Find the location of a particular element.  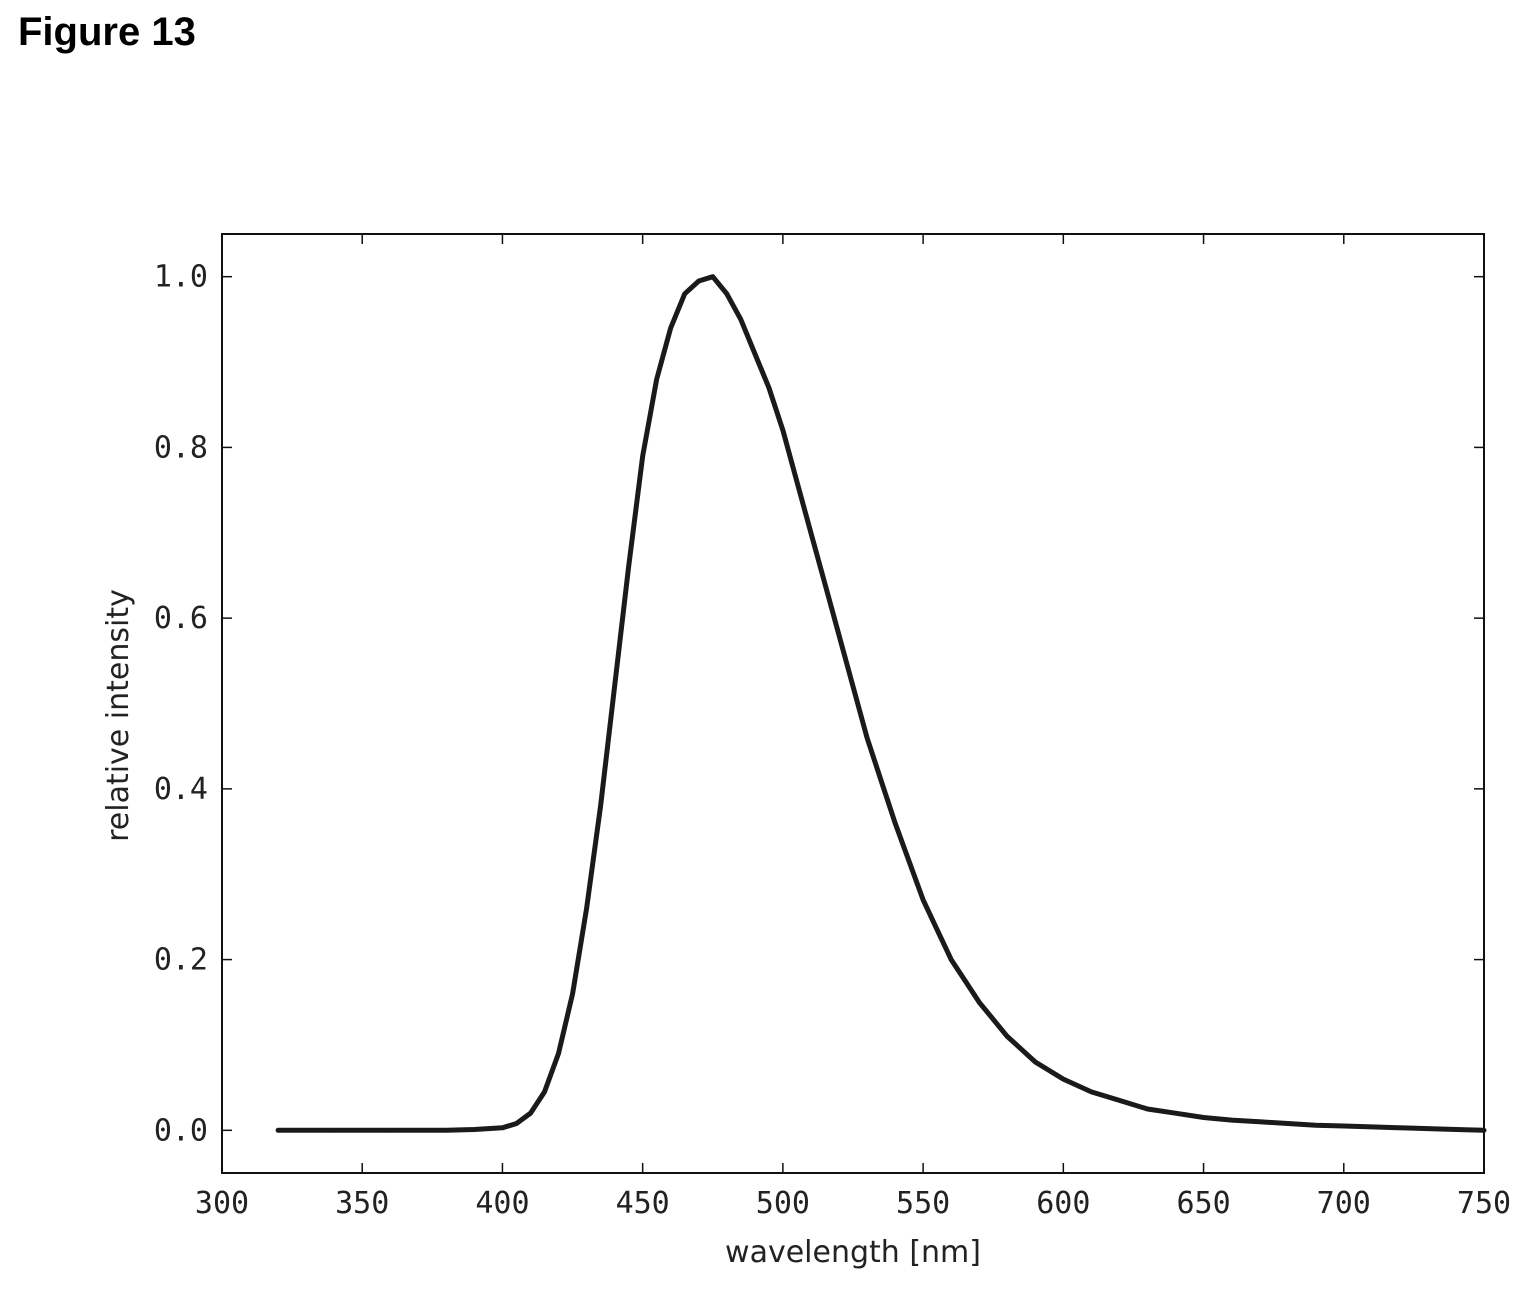

x-tick-label: 550 is located at coordinates (923, 1203).